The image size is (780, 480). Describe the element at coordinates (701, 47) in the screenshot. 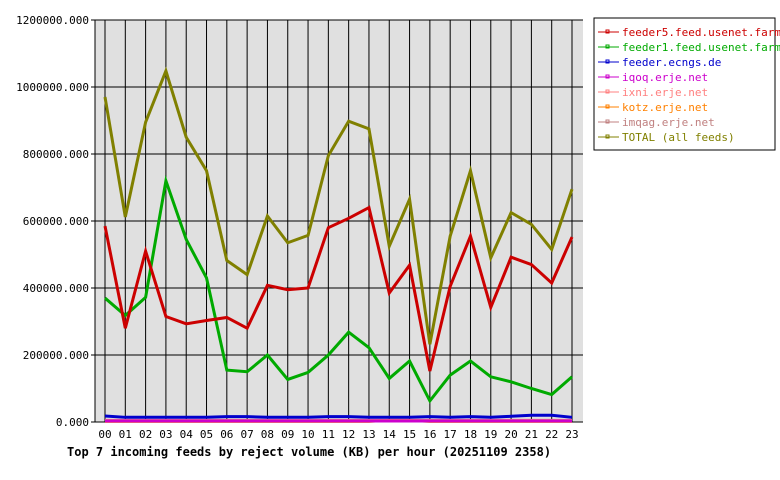

I see `legend-label: feeder1.feed.usenet.farm` at that location.